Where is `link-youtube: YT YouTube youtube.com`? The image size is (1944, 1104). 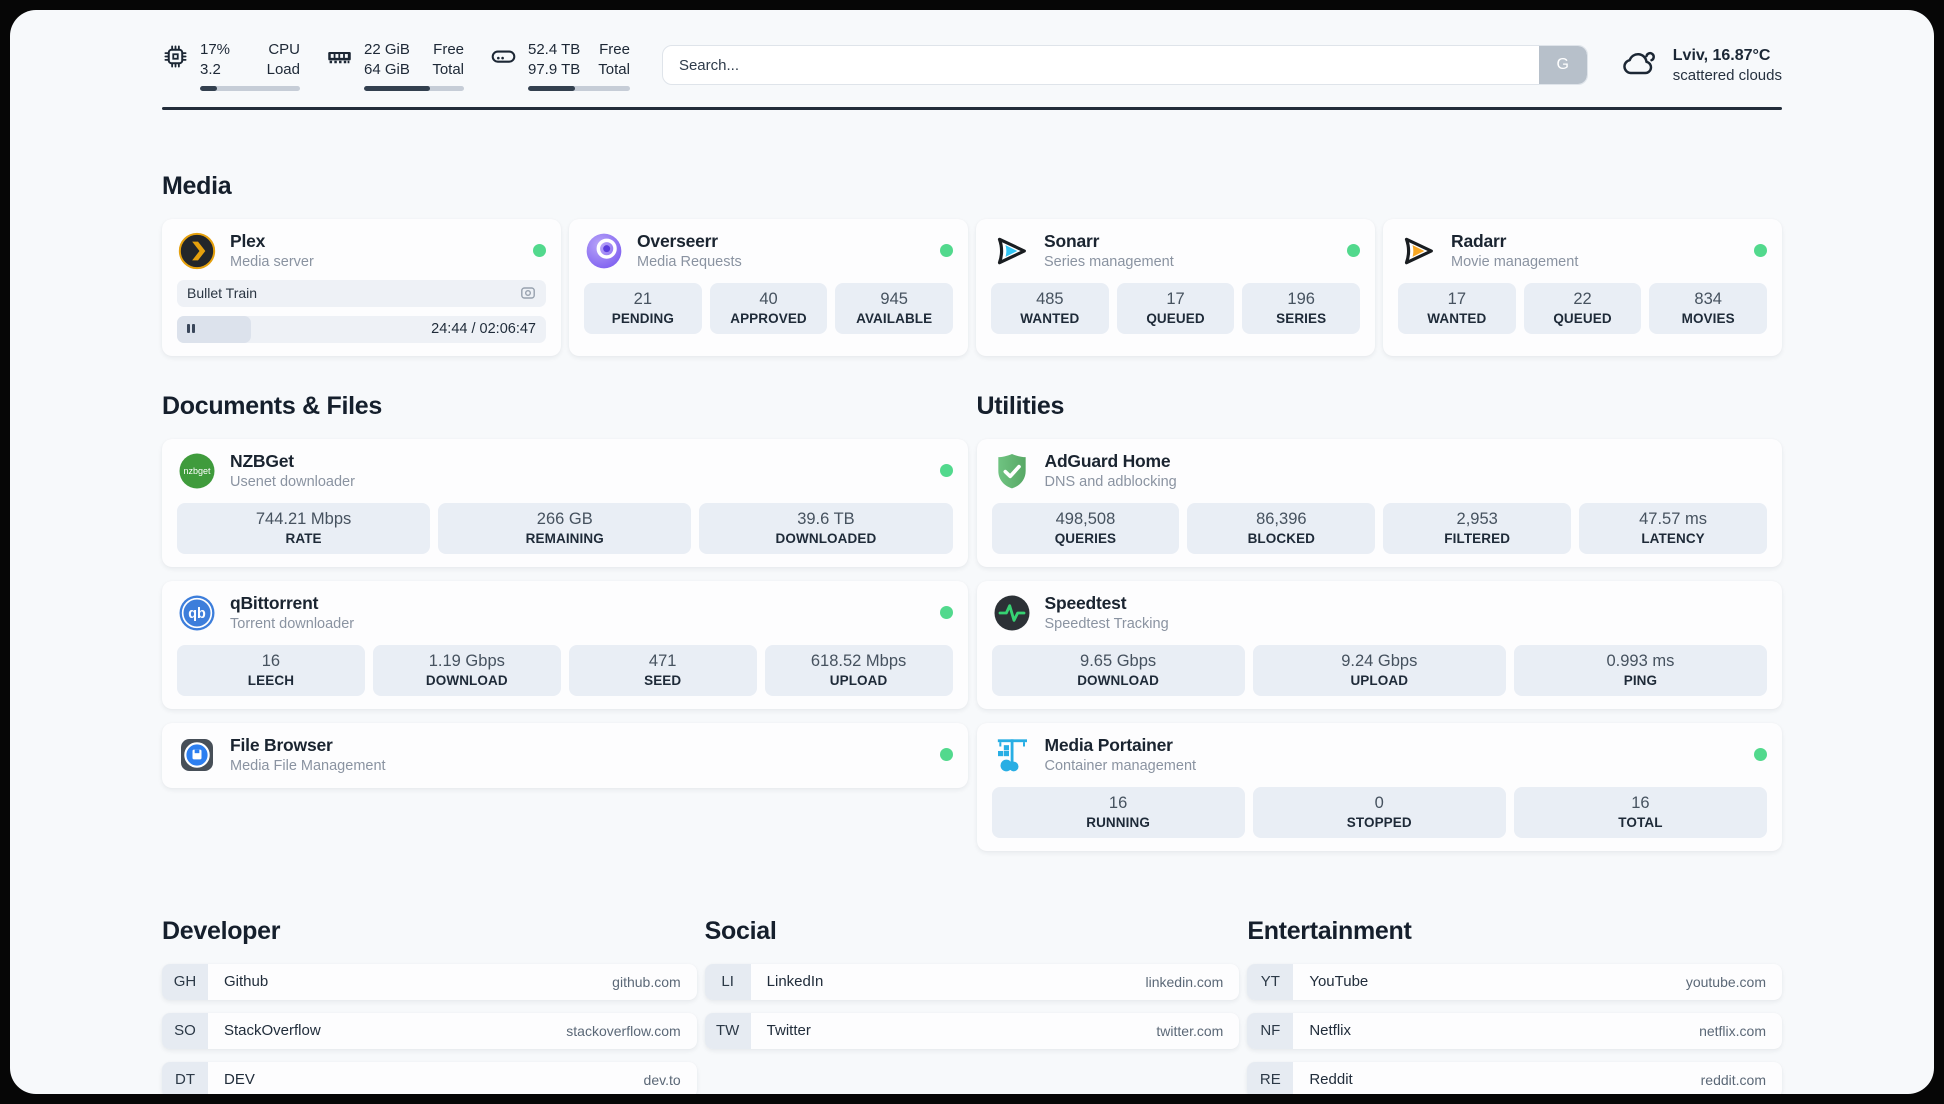
link-youtube: YT YouTube youtube.com is located at coordinates (1514, 981).